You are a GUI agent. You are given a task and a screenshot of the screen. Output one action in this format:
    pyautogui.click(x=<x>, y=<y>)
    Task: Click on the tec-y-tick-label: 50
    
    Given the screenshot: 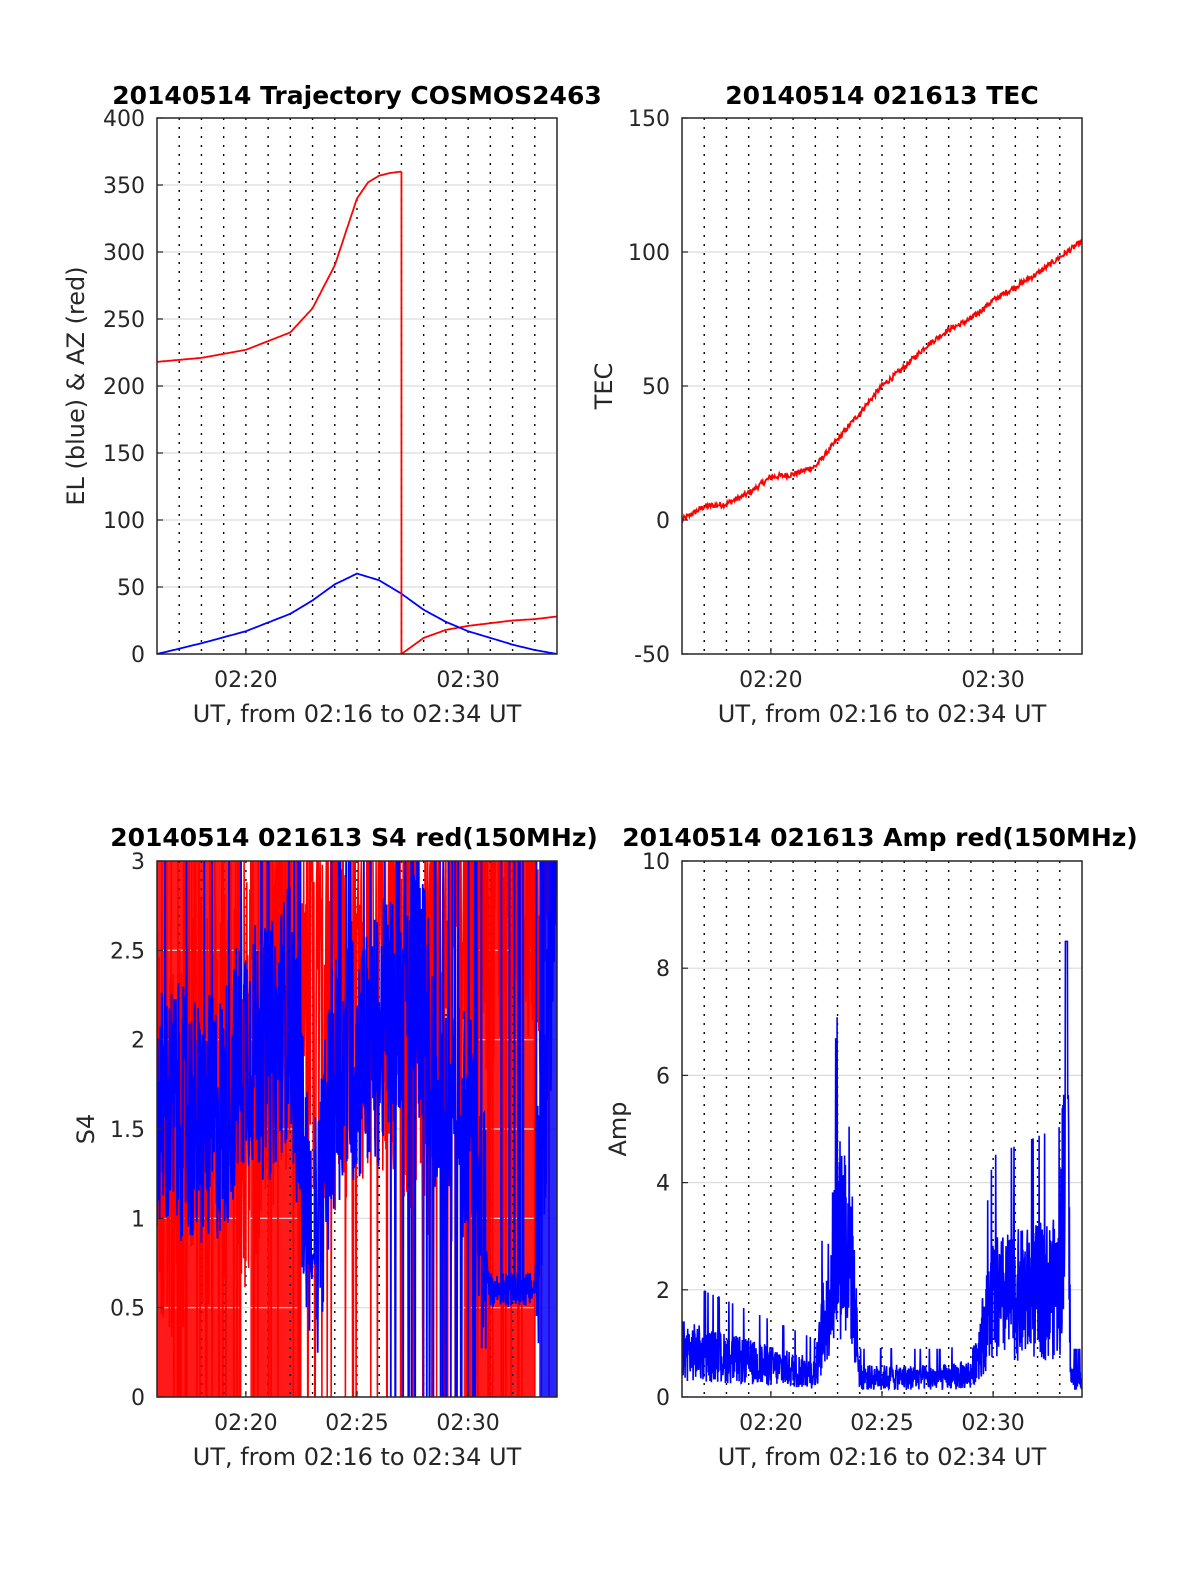 What is the action you would take?
    pyautogui.click(x=656, y=387)
    